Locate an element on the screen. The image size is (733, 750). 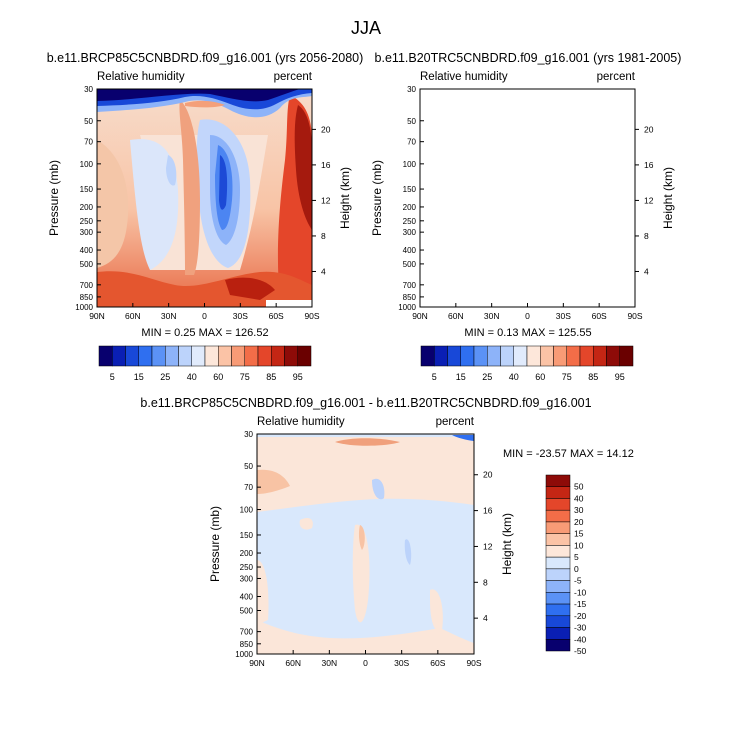
contour-pos-tropopause is located at coordinates (367, 442).